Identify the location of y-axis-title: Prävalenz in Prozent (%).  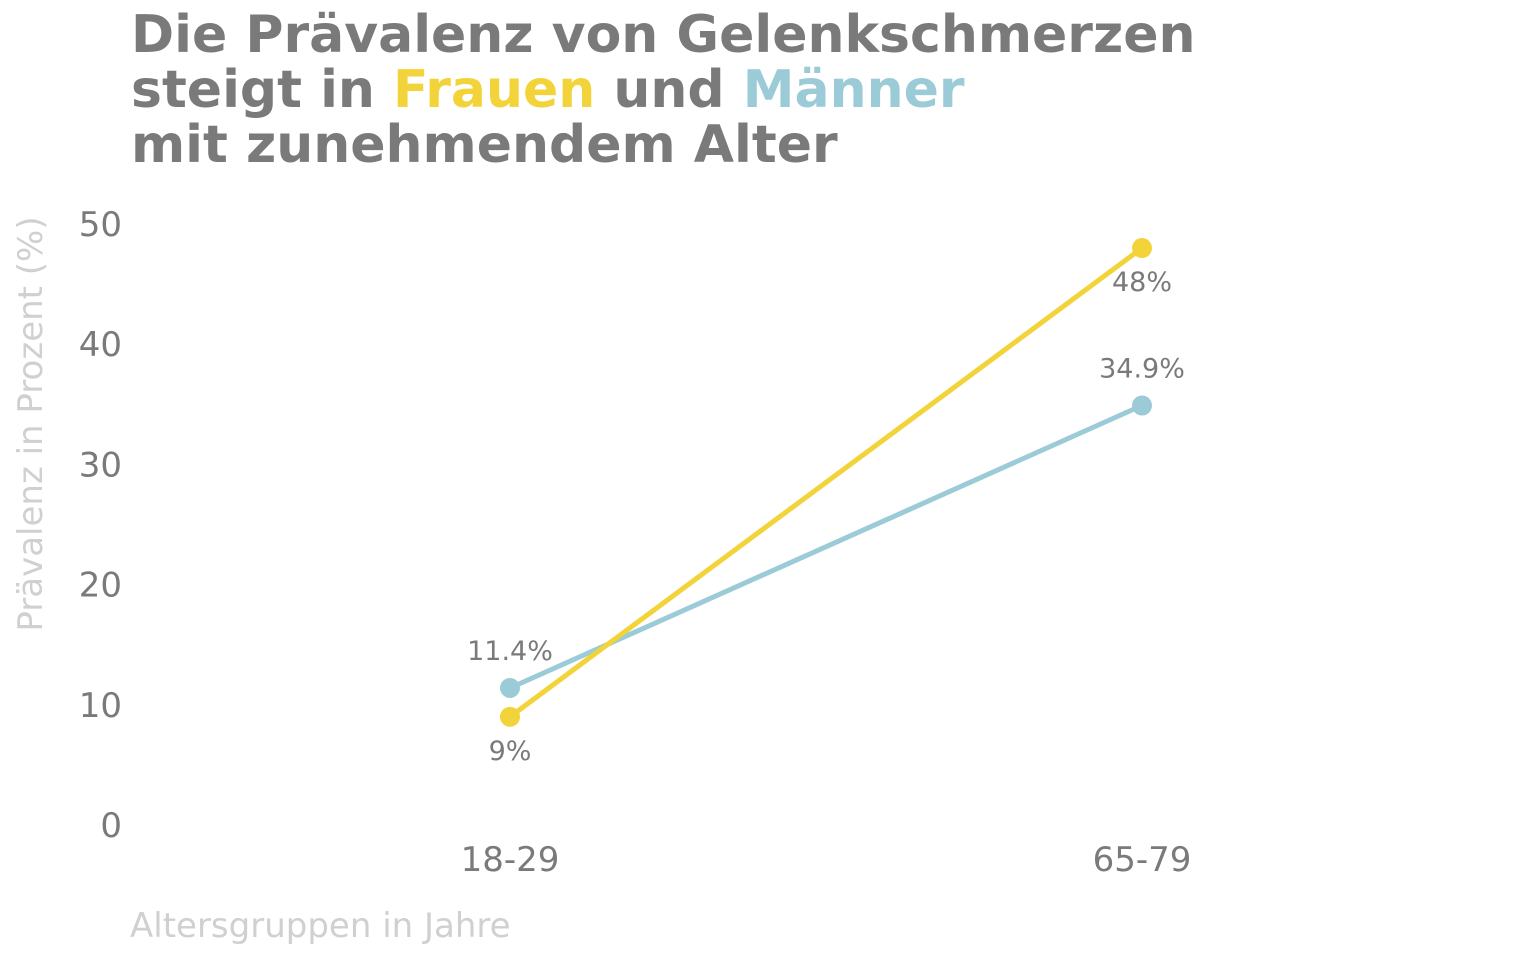
(31, 423).